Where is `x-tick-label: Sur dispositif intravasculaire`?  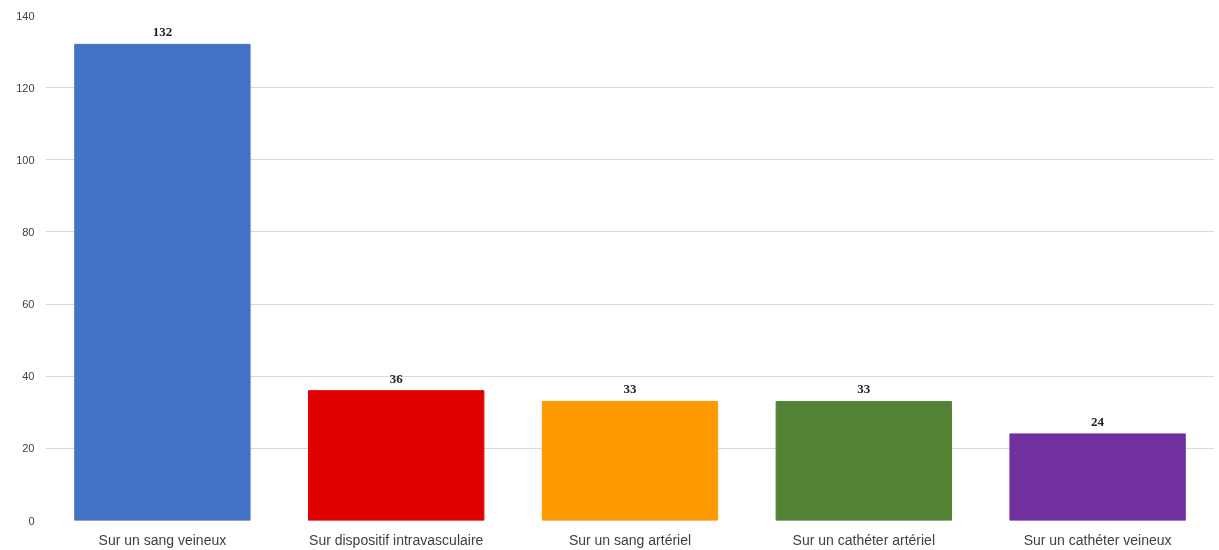
x-tick-label: Sur dispositif intravasculaire is located at coordinates (396, 539).